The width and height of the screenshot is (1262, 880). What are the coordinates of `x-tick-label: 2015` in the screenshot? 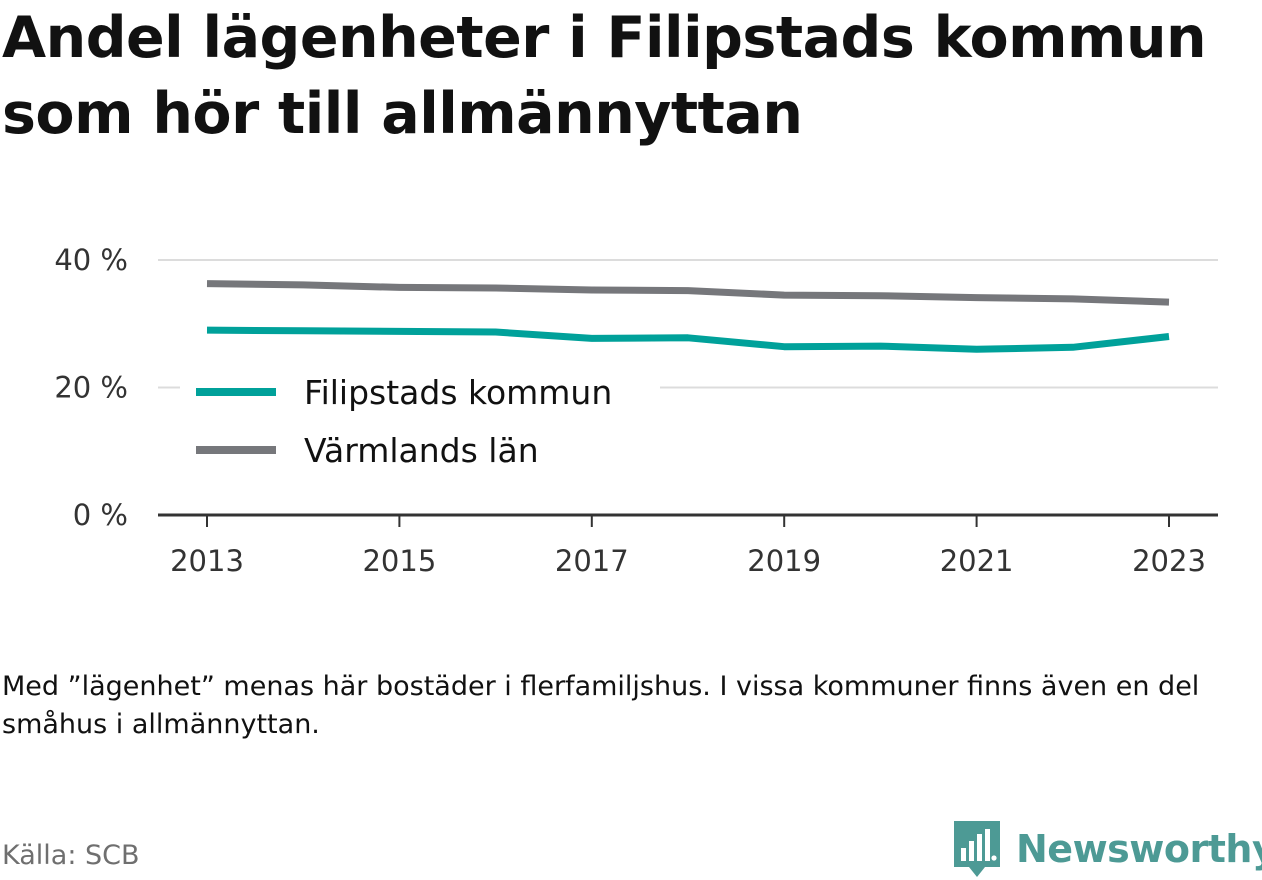 It's located at (399, 561).